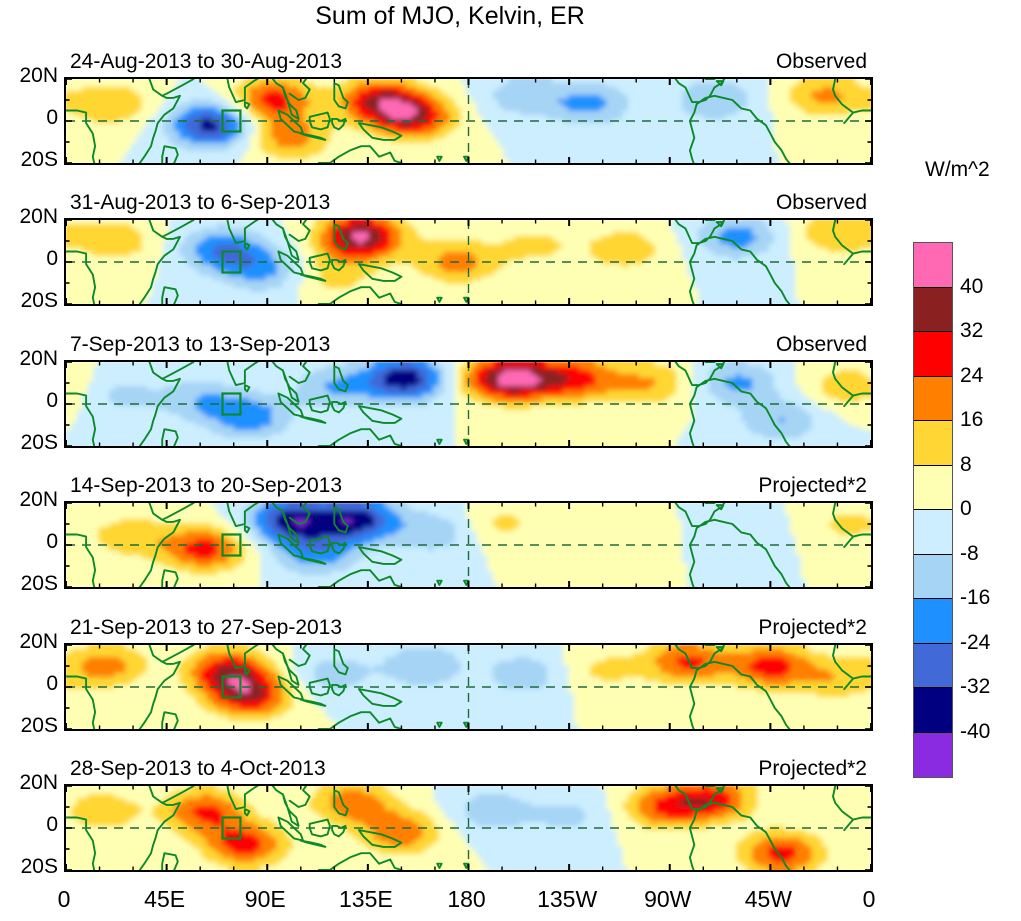 The width and height of the screenshot is (1021, 921). What do you see at coordinates (972, 286) in the screenshot?
I see `colorbar-tick-label: 40` at bounding box center [972, 286].